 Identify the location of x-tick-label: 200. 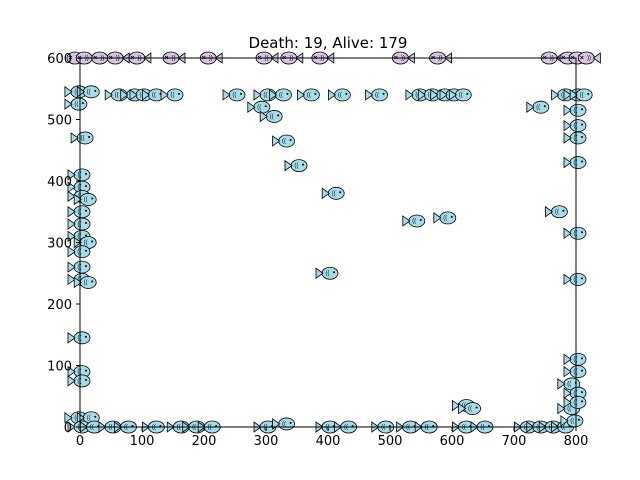
(204, 441).